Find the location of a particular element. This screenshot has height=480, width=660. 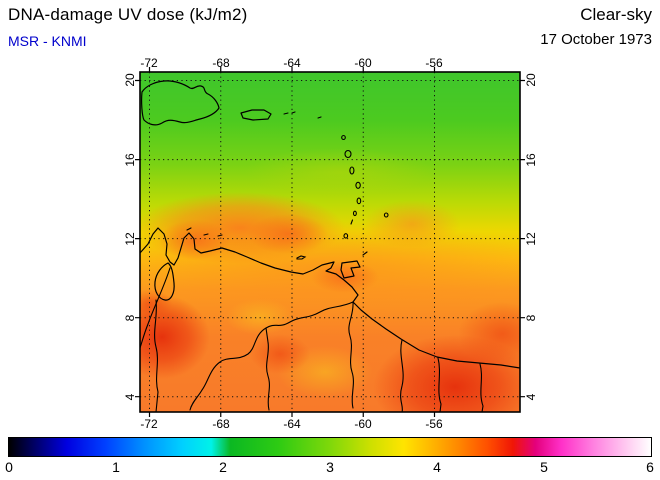

header-right: Clear-sky 17 October 1973 is located at coordinates (596, 26).